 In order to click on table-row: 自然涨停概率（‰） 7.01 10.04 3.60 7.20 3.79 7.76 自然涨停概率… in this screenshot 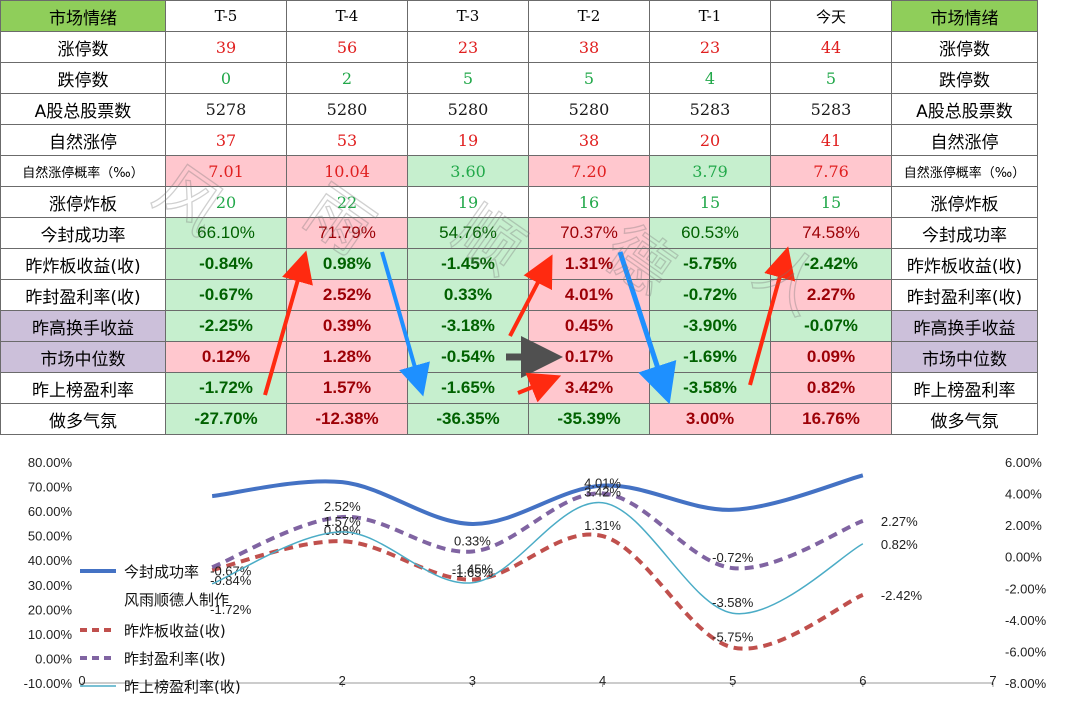, I will do `click(519, 171)`.